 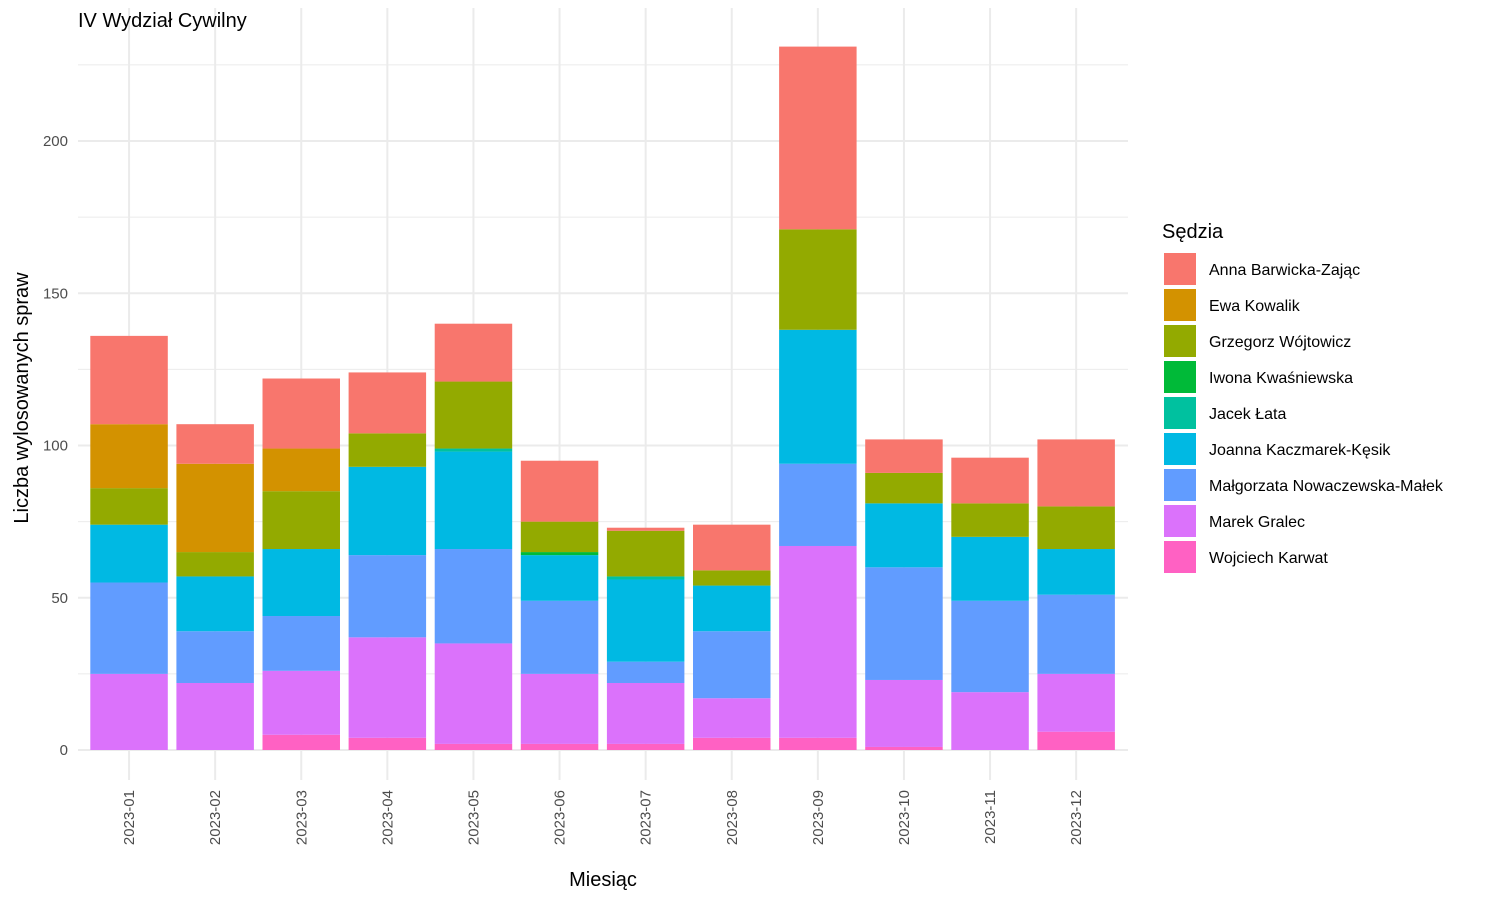 I want to click on y-tick-label: 50, so click(x=59, y=598).